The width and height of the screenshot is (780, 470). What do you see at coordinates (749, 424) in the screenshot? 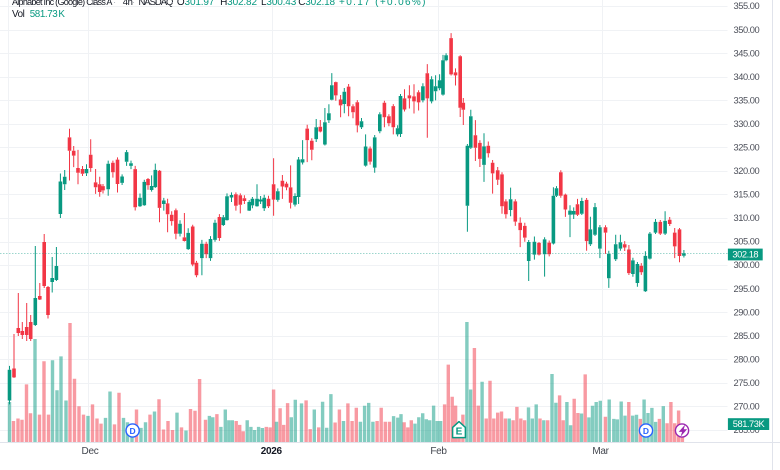
I see `svg-text: 581.73K` at bounding box center [749, 424].